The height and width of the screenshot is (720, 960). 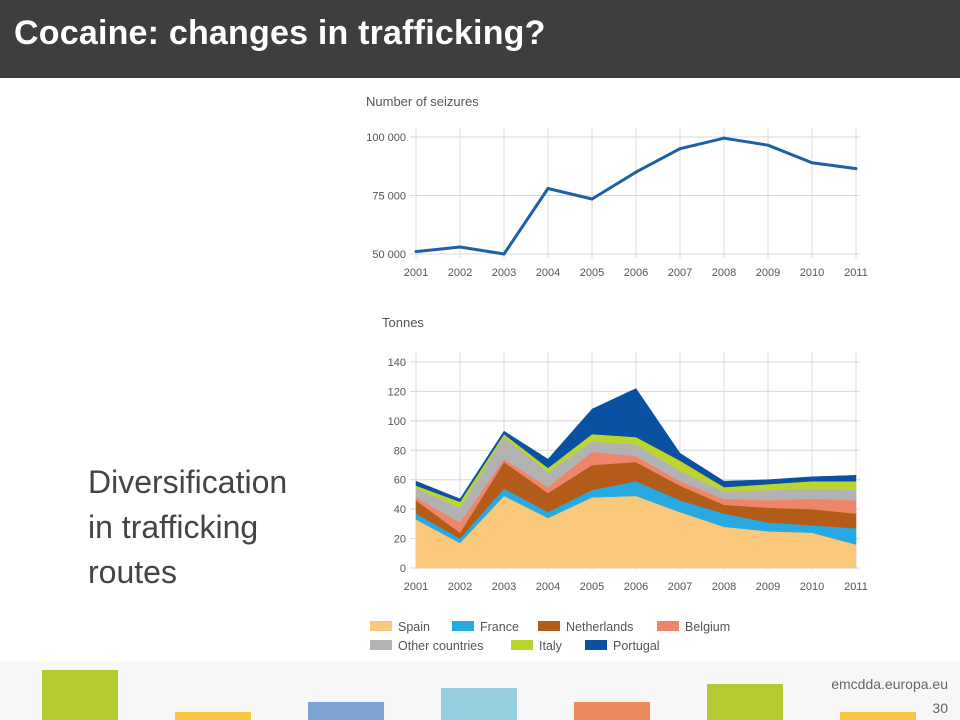 I want to click on chart1-x-tick-label: 2009, so click(x=768, y=273).